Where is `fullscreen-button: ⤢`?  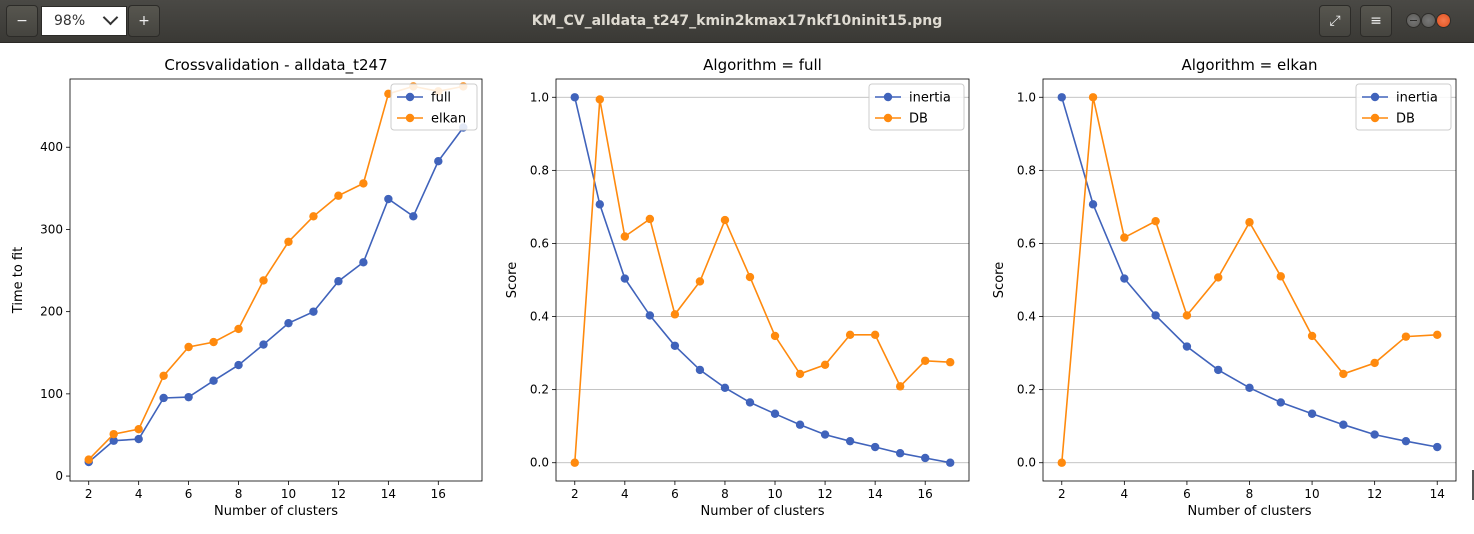
fullscreen-button: ⤢ is located at coordinates (1335, 21).